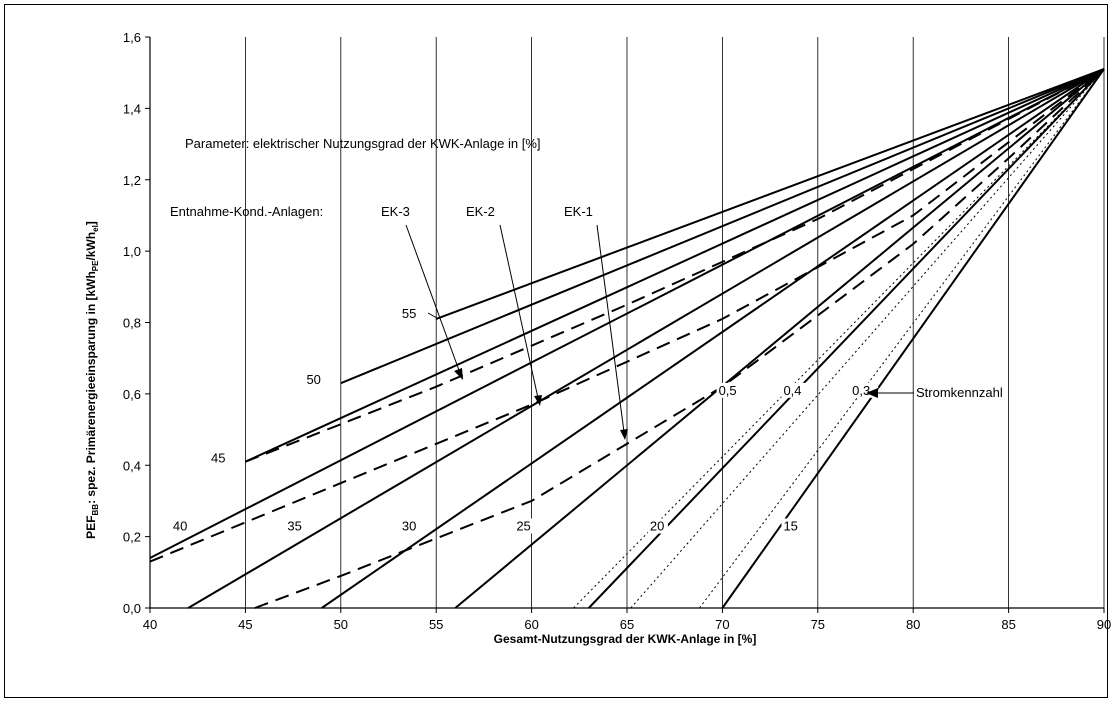 Image resolution: width=1114 pixels, height=704 pixels. I want to click on y-tick-label-3: 0,6, so click(132, 394).